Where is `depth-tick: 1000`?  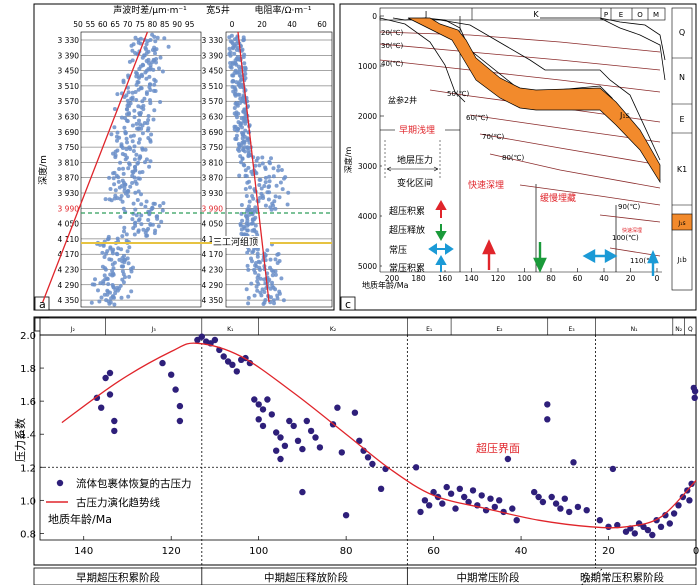
depth-tick: 1000 is located at coordinates (367, 66).